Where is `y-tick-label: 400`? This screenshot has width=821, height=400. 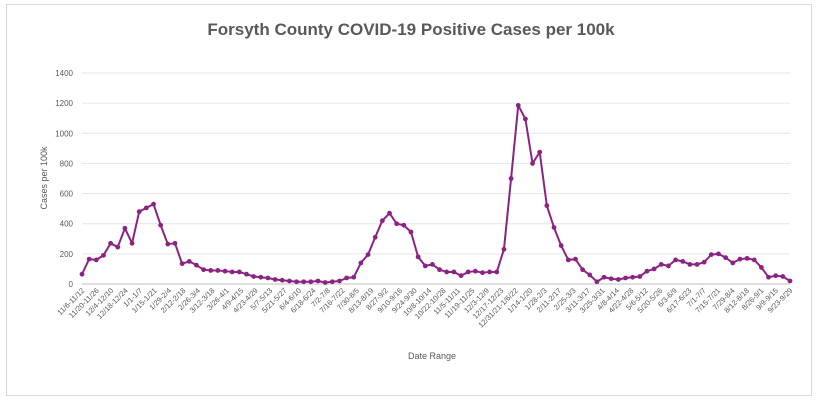
y-tick-label: 400 is located at coordinates (67, 224).